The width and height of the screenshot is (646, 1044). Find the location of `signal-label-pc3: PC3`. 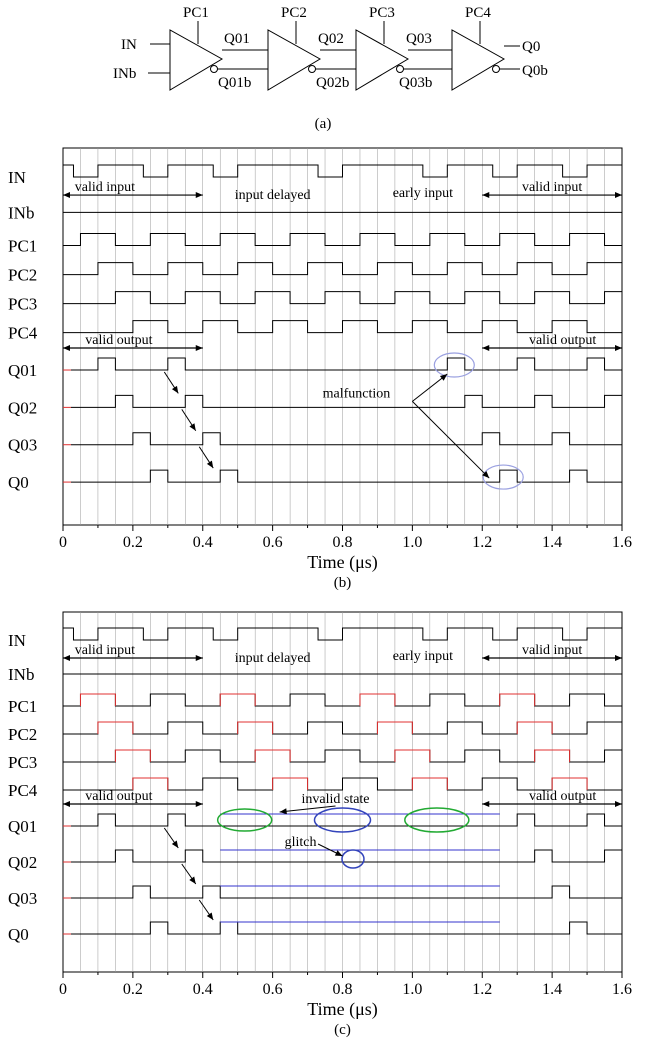

signal-label-pc3: PC3 is located at coordinates (22, 304).